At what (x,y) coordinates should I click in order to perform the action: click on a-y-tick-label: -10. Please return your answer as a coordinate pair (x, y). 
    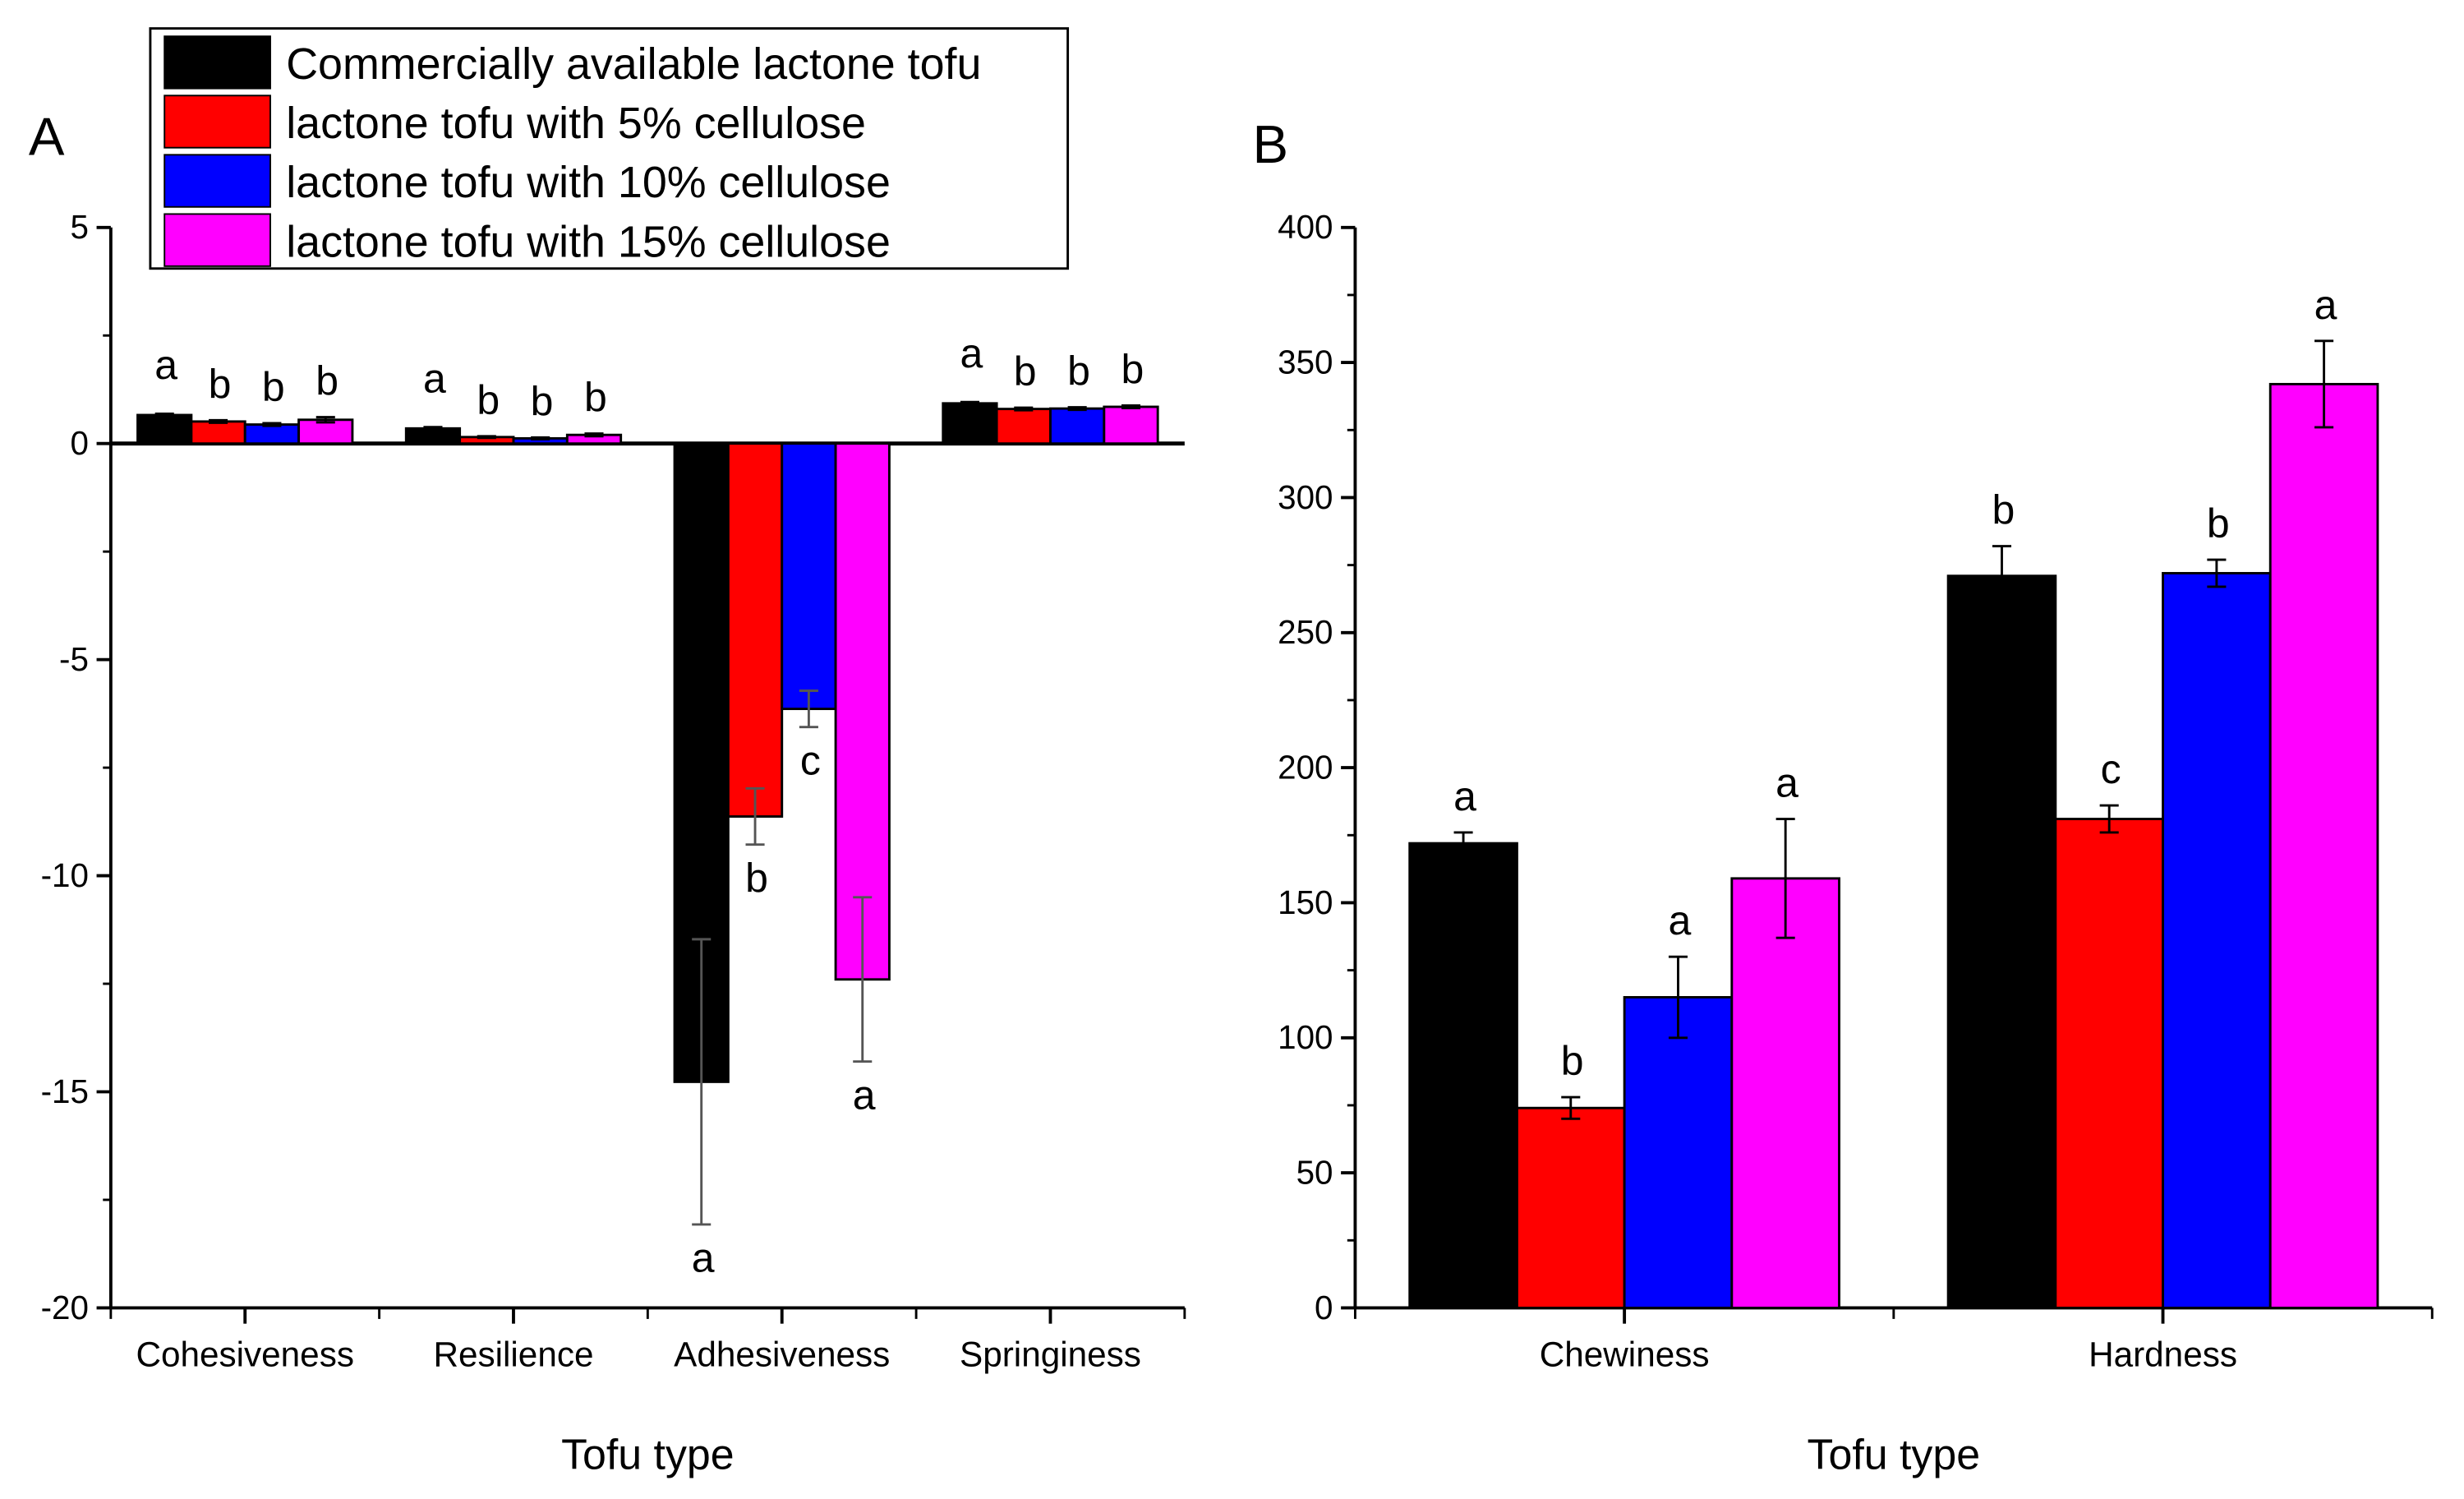
    Looking at the image, I should click on (65, 875).